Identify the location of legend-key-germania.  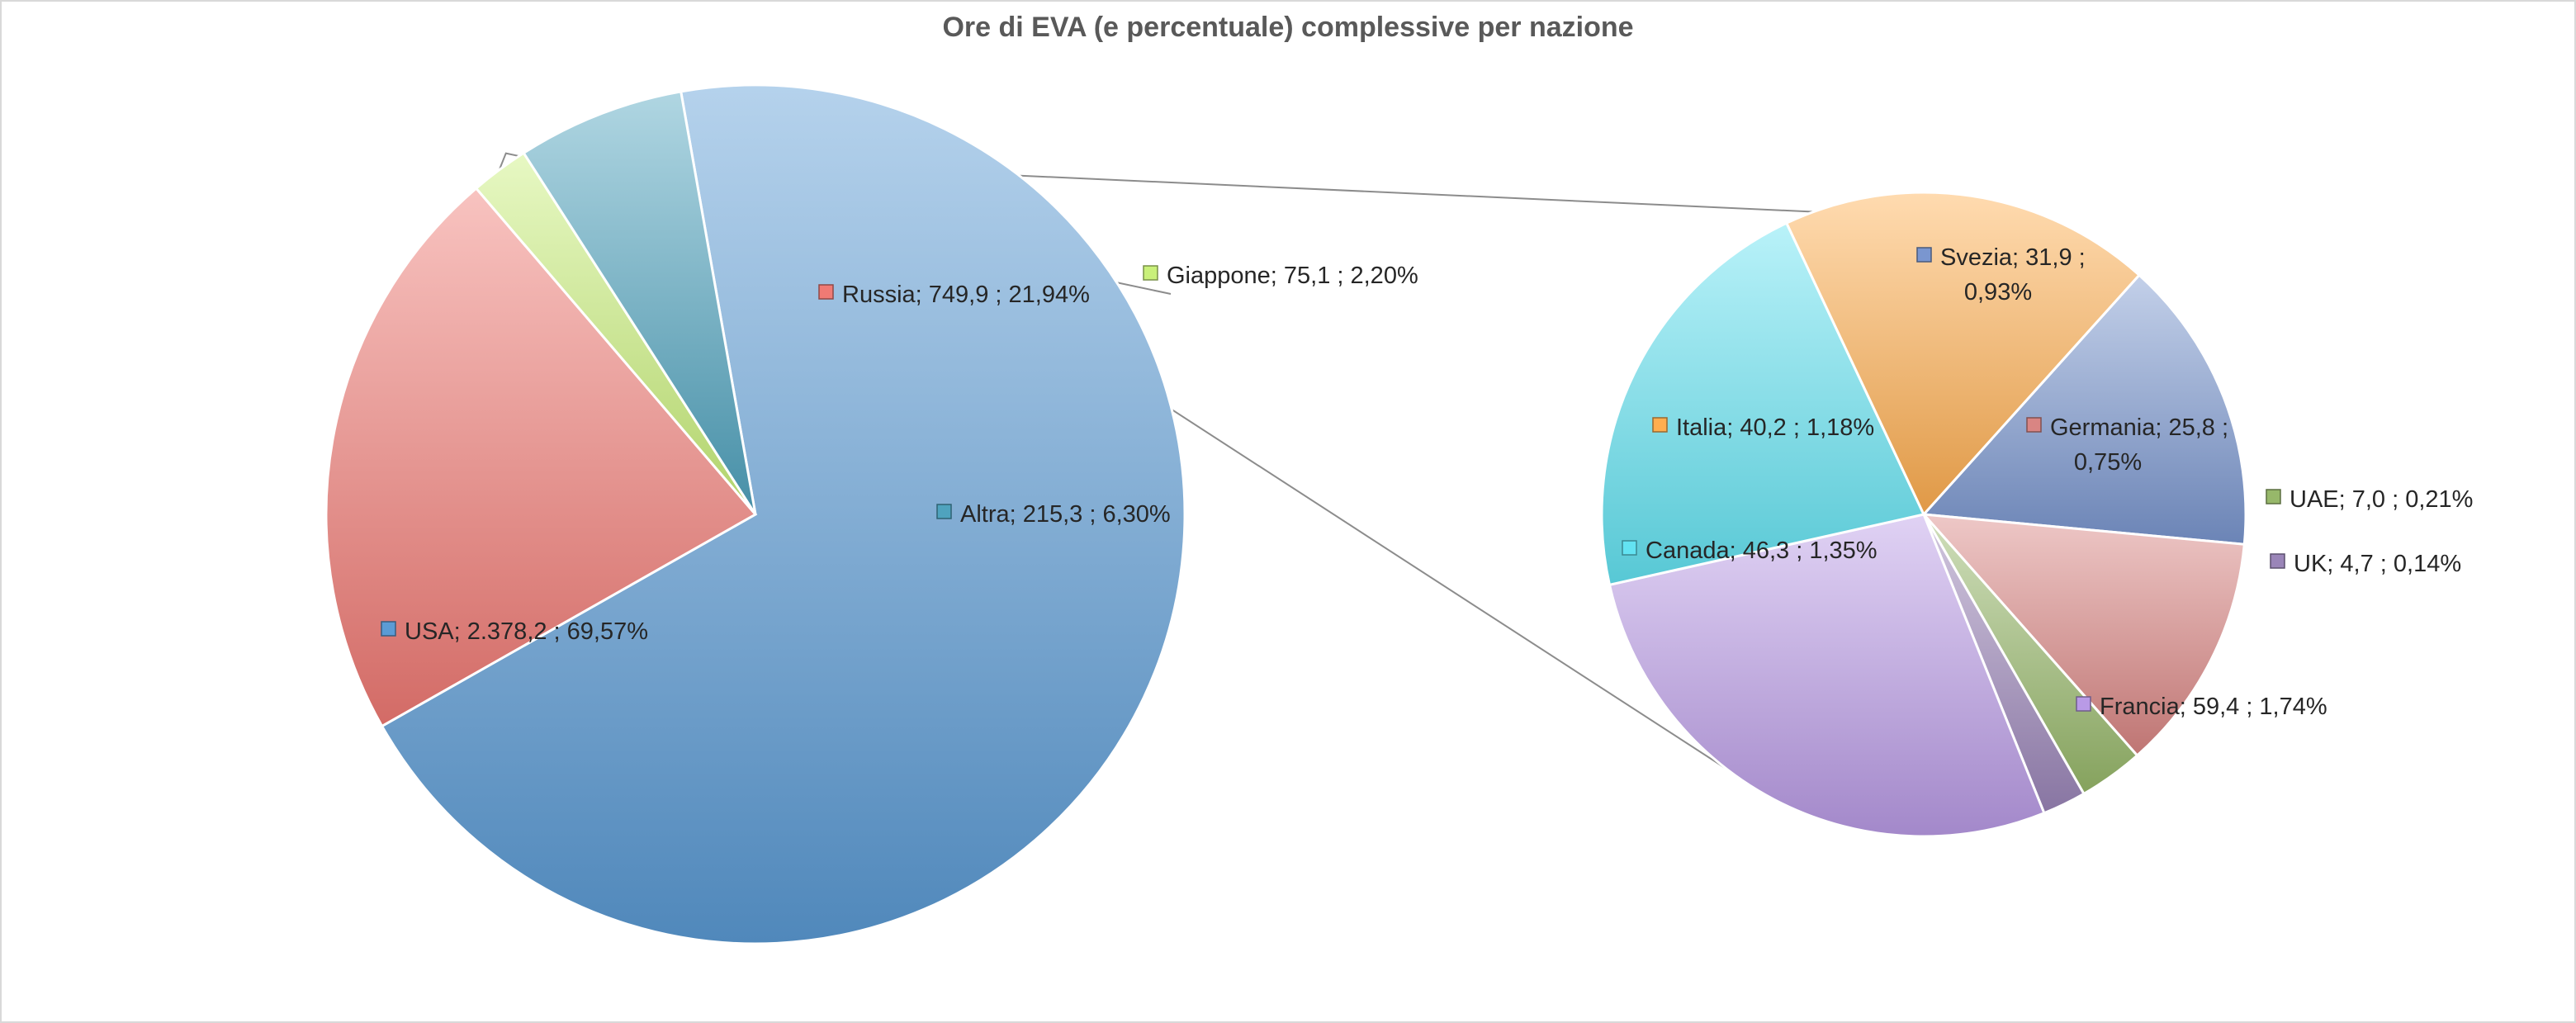
(2034, 425).